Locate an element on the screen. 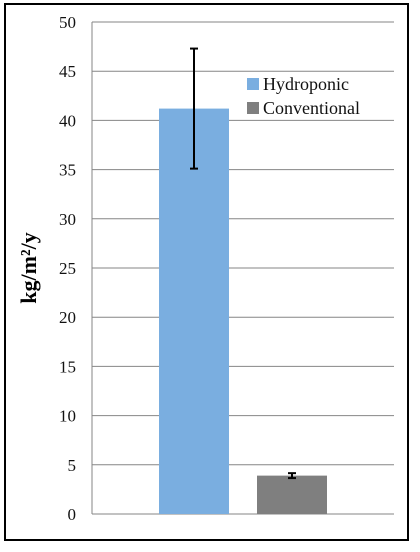 The width and height of the screenshot is (420, 552). y-tick-label: 10 is located at coordinates (67, 416).